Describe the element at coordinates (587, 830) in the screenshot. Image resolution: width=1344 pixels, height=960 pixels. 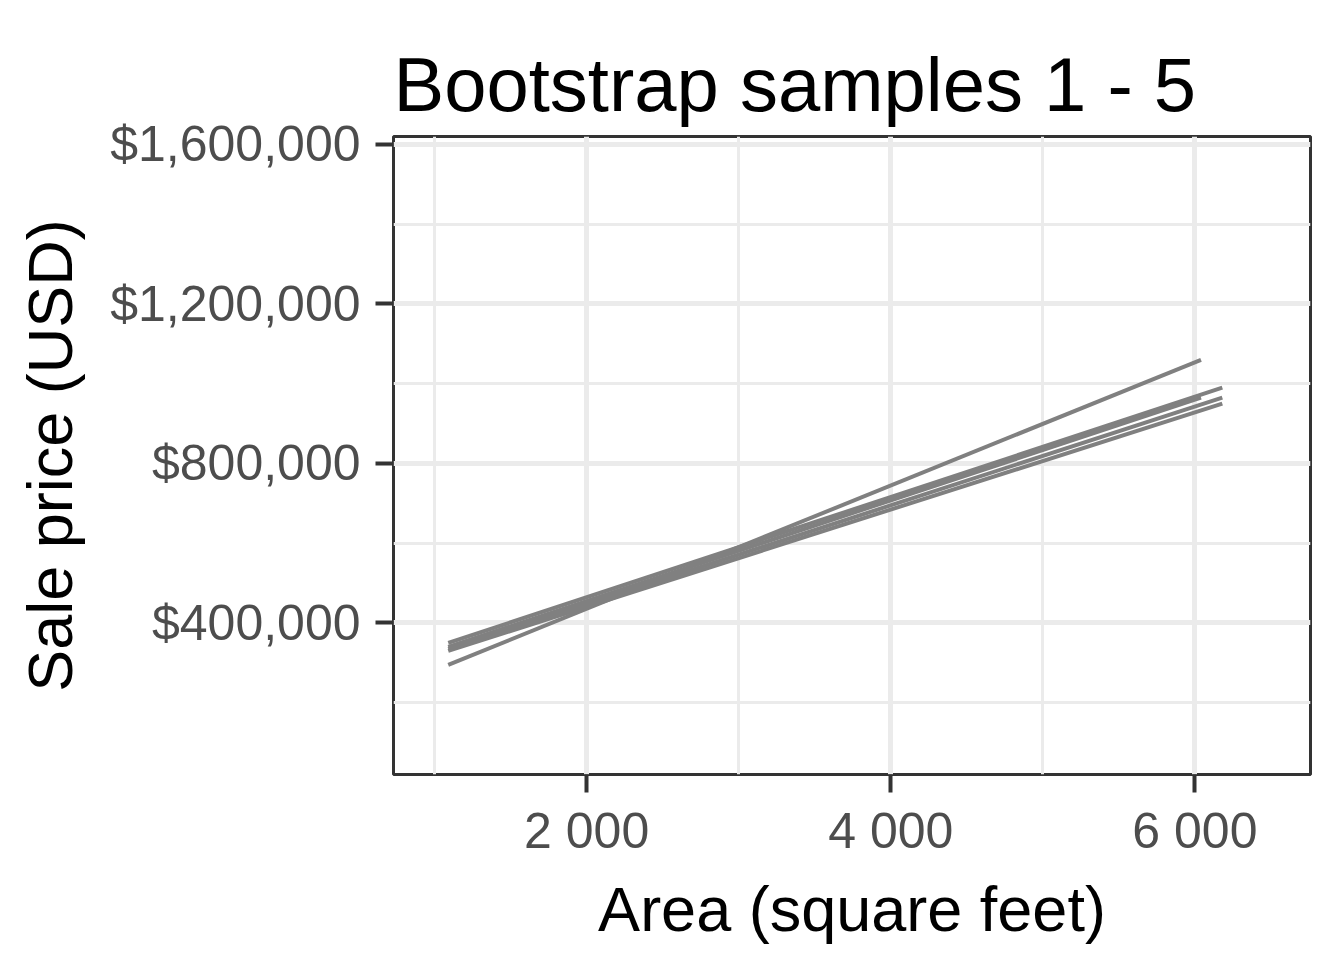
I see `x-tick-label: 2 000` at that location.